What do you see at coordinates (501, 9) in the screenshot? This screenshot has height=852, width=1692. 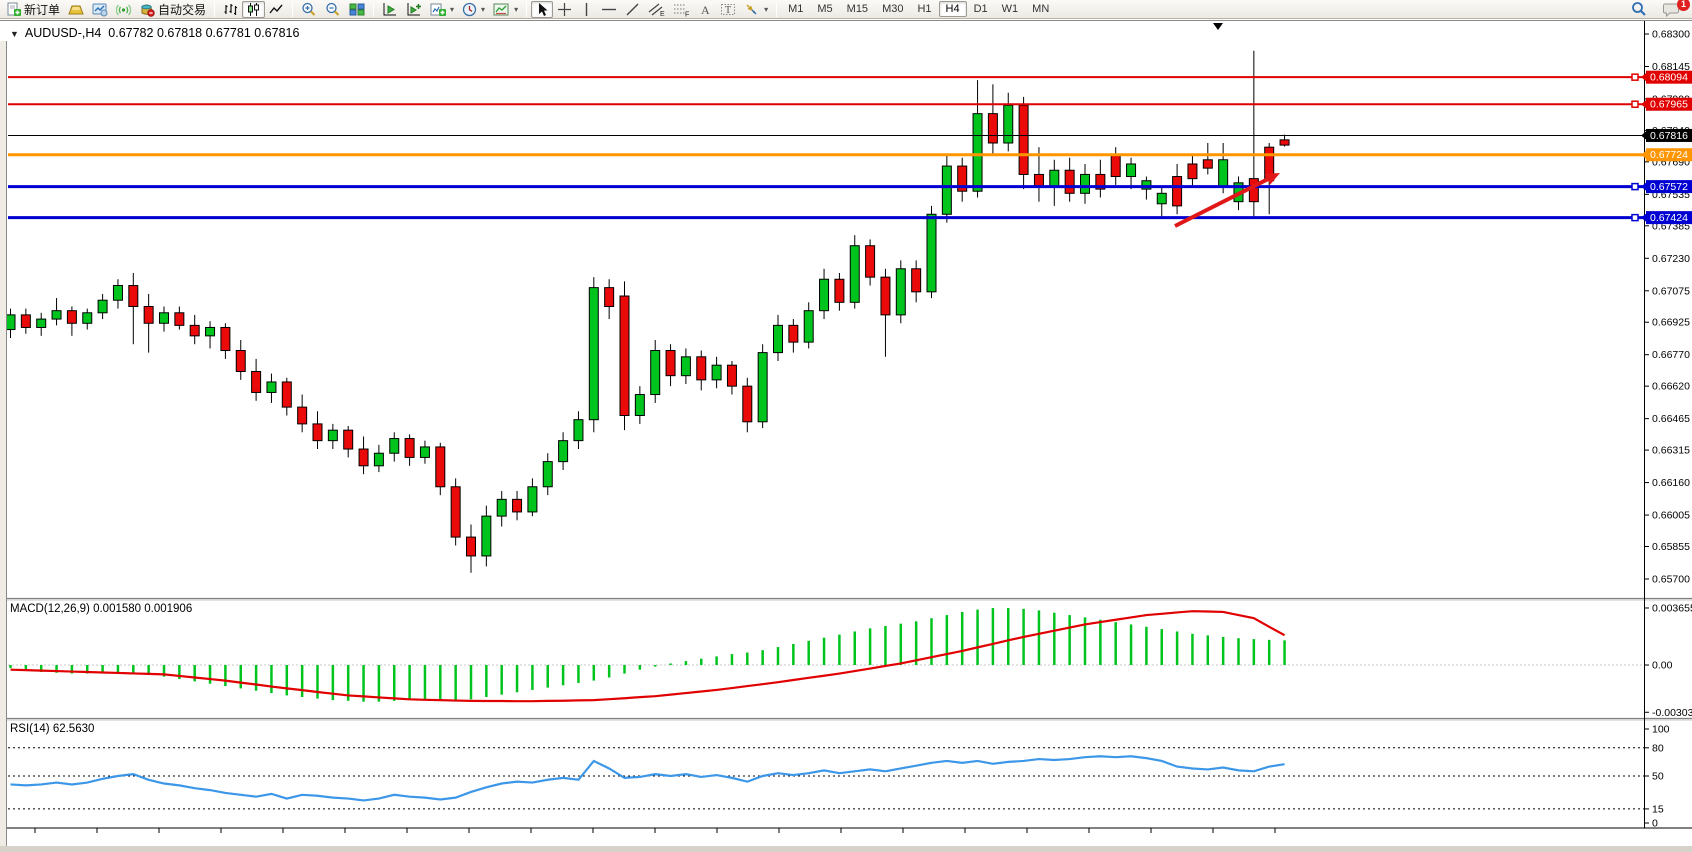 I see `template-icon` at bounding box center [501, 9].